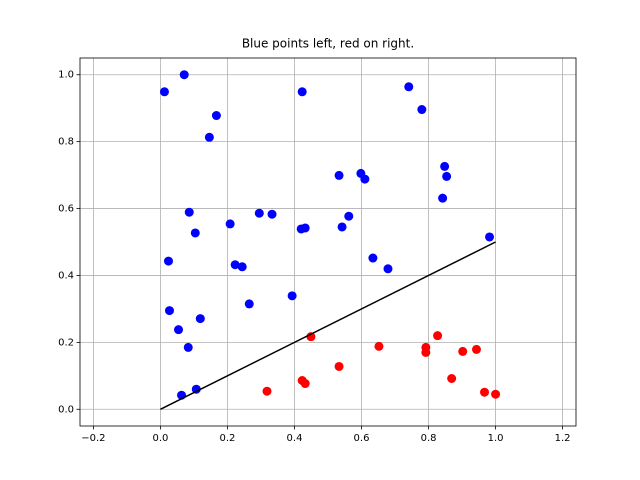 The width and height of the screenshot is (640, 480). What do you see at coordinates (66, 275) in the screenshot?
I see `y-tick-label: 0.4` at bounding box center [66, 275].